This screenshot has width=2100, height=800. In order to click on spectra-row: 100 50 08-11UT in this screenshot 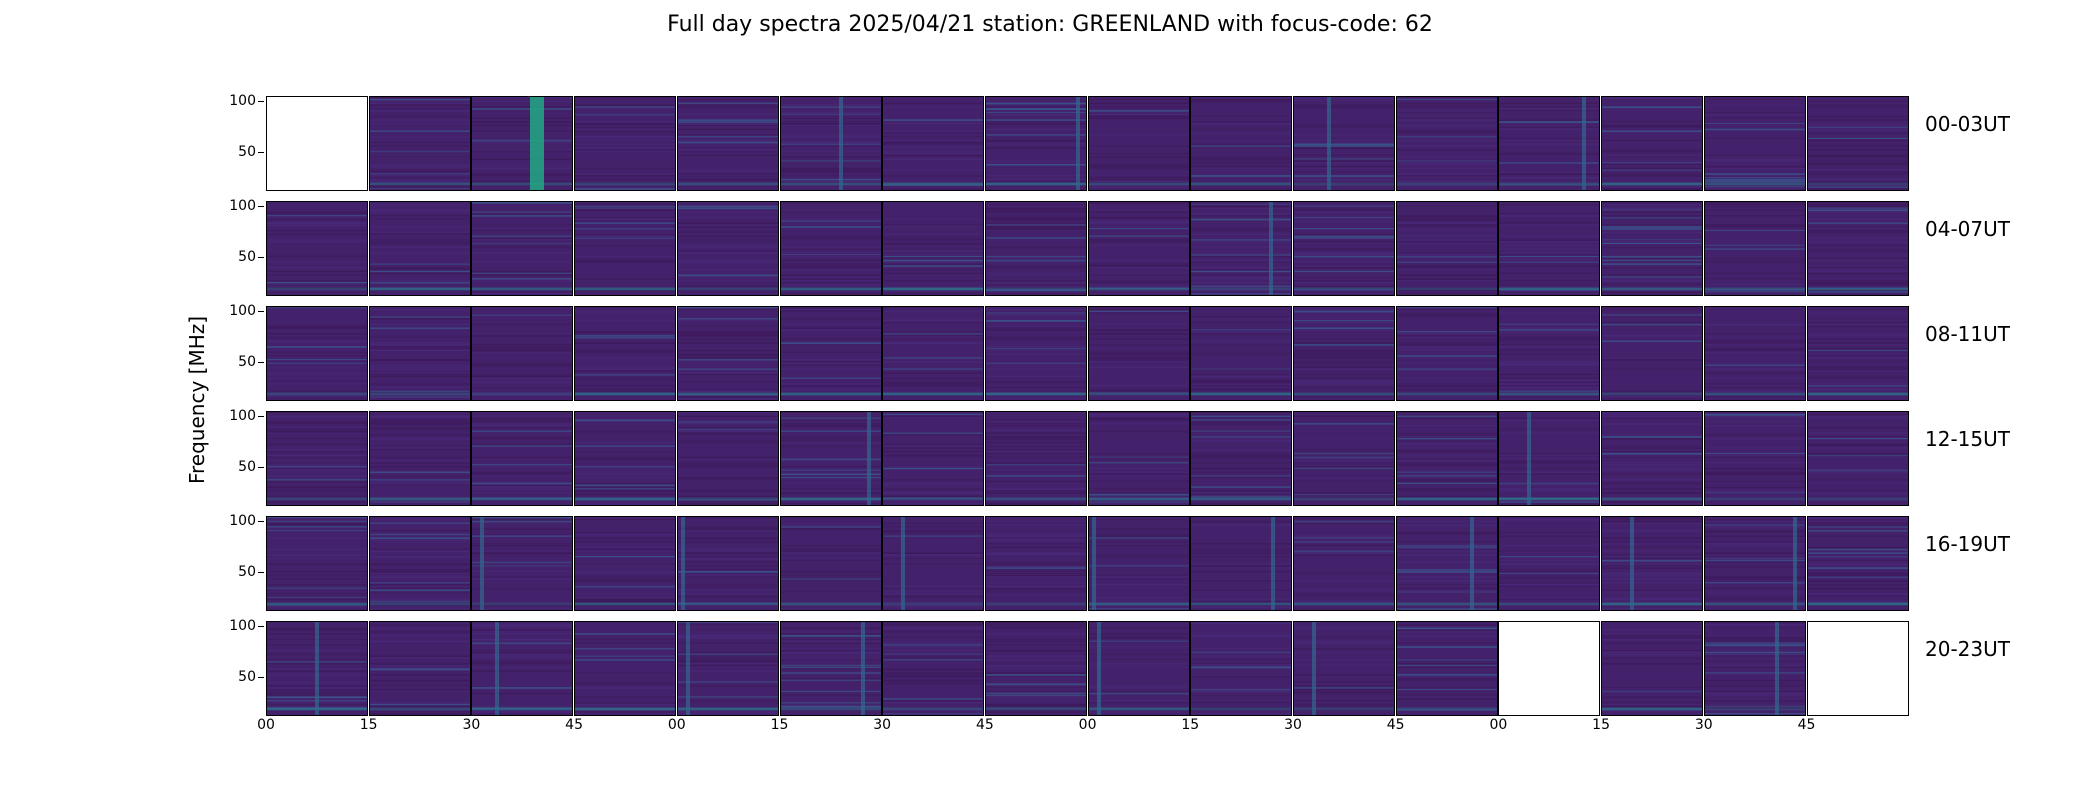, I will do `click(1050, 352)`.